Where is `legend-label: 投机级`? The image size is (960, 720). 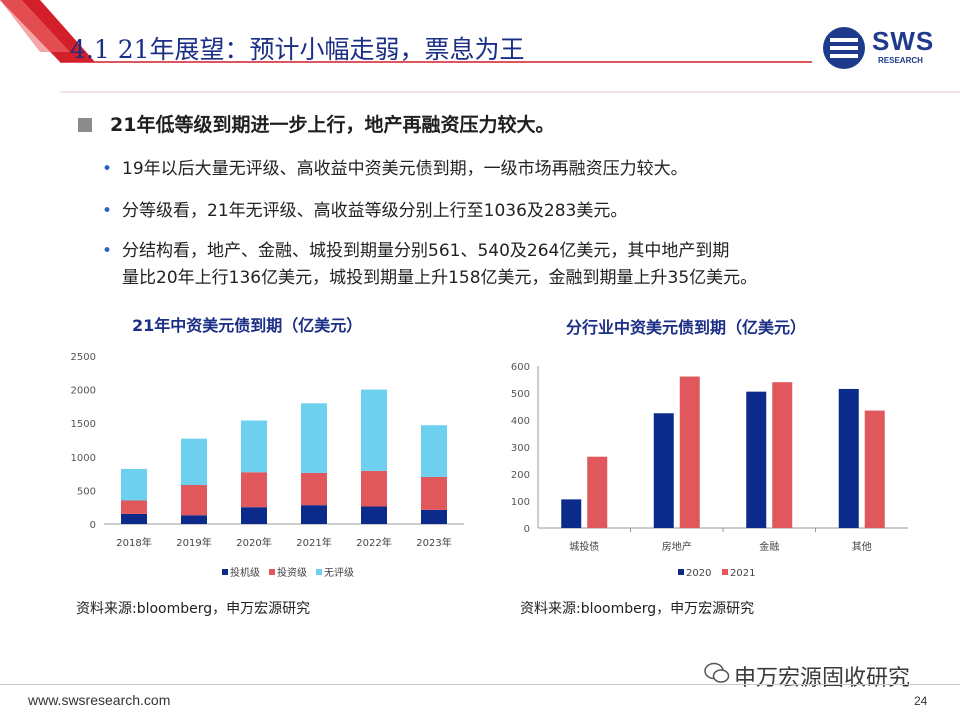
legend-label: 投机级 is located at coordinates (245, 572).